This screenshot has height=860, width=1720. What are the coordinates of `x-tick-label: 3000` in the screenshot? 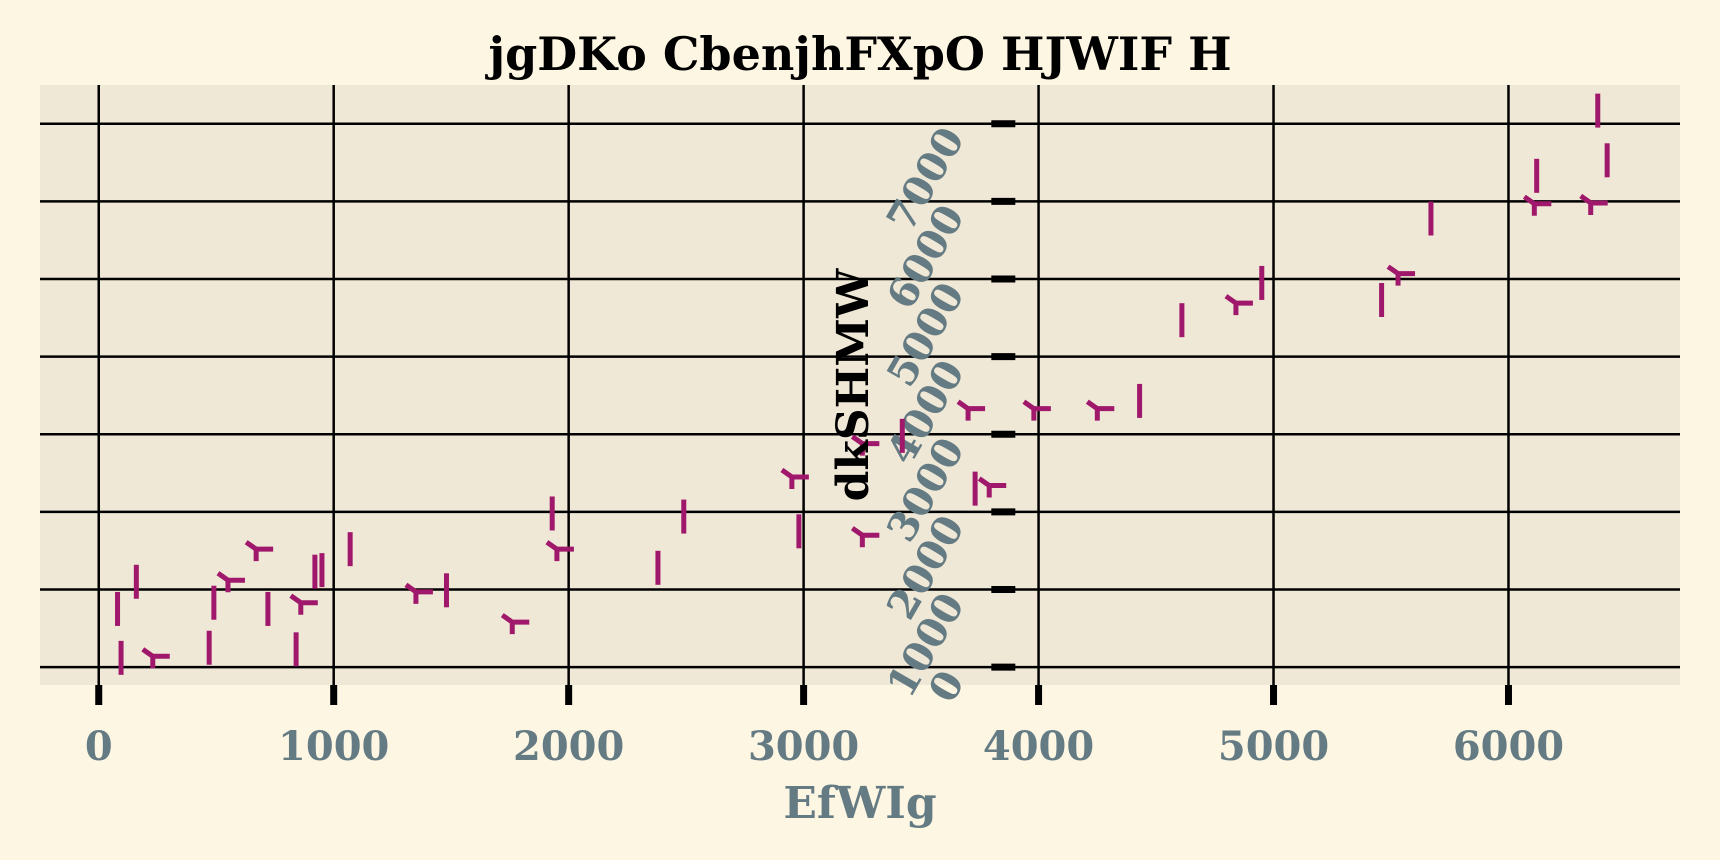 It's located at (803, 746).